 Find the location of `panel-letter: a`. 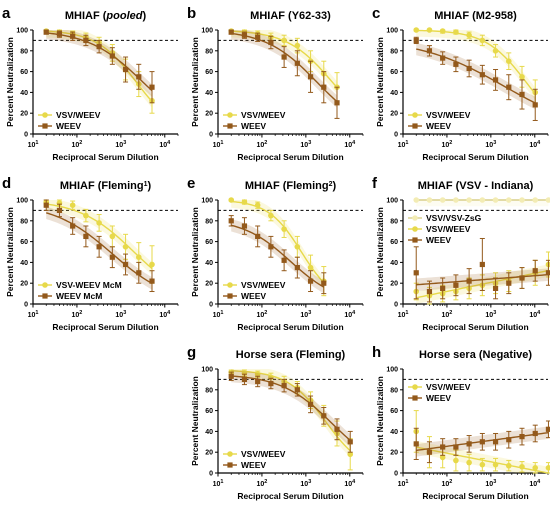

panel-letter: a is located at coordinates (6, 13).